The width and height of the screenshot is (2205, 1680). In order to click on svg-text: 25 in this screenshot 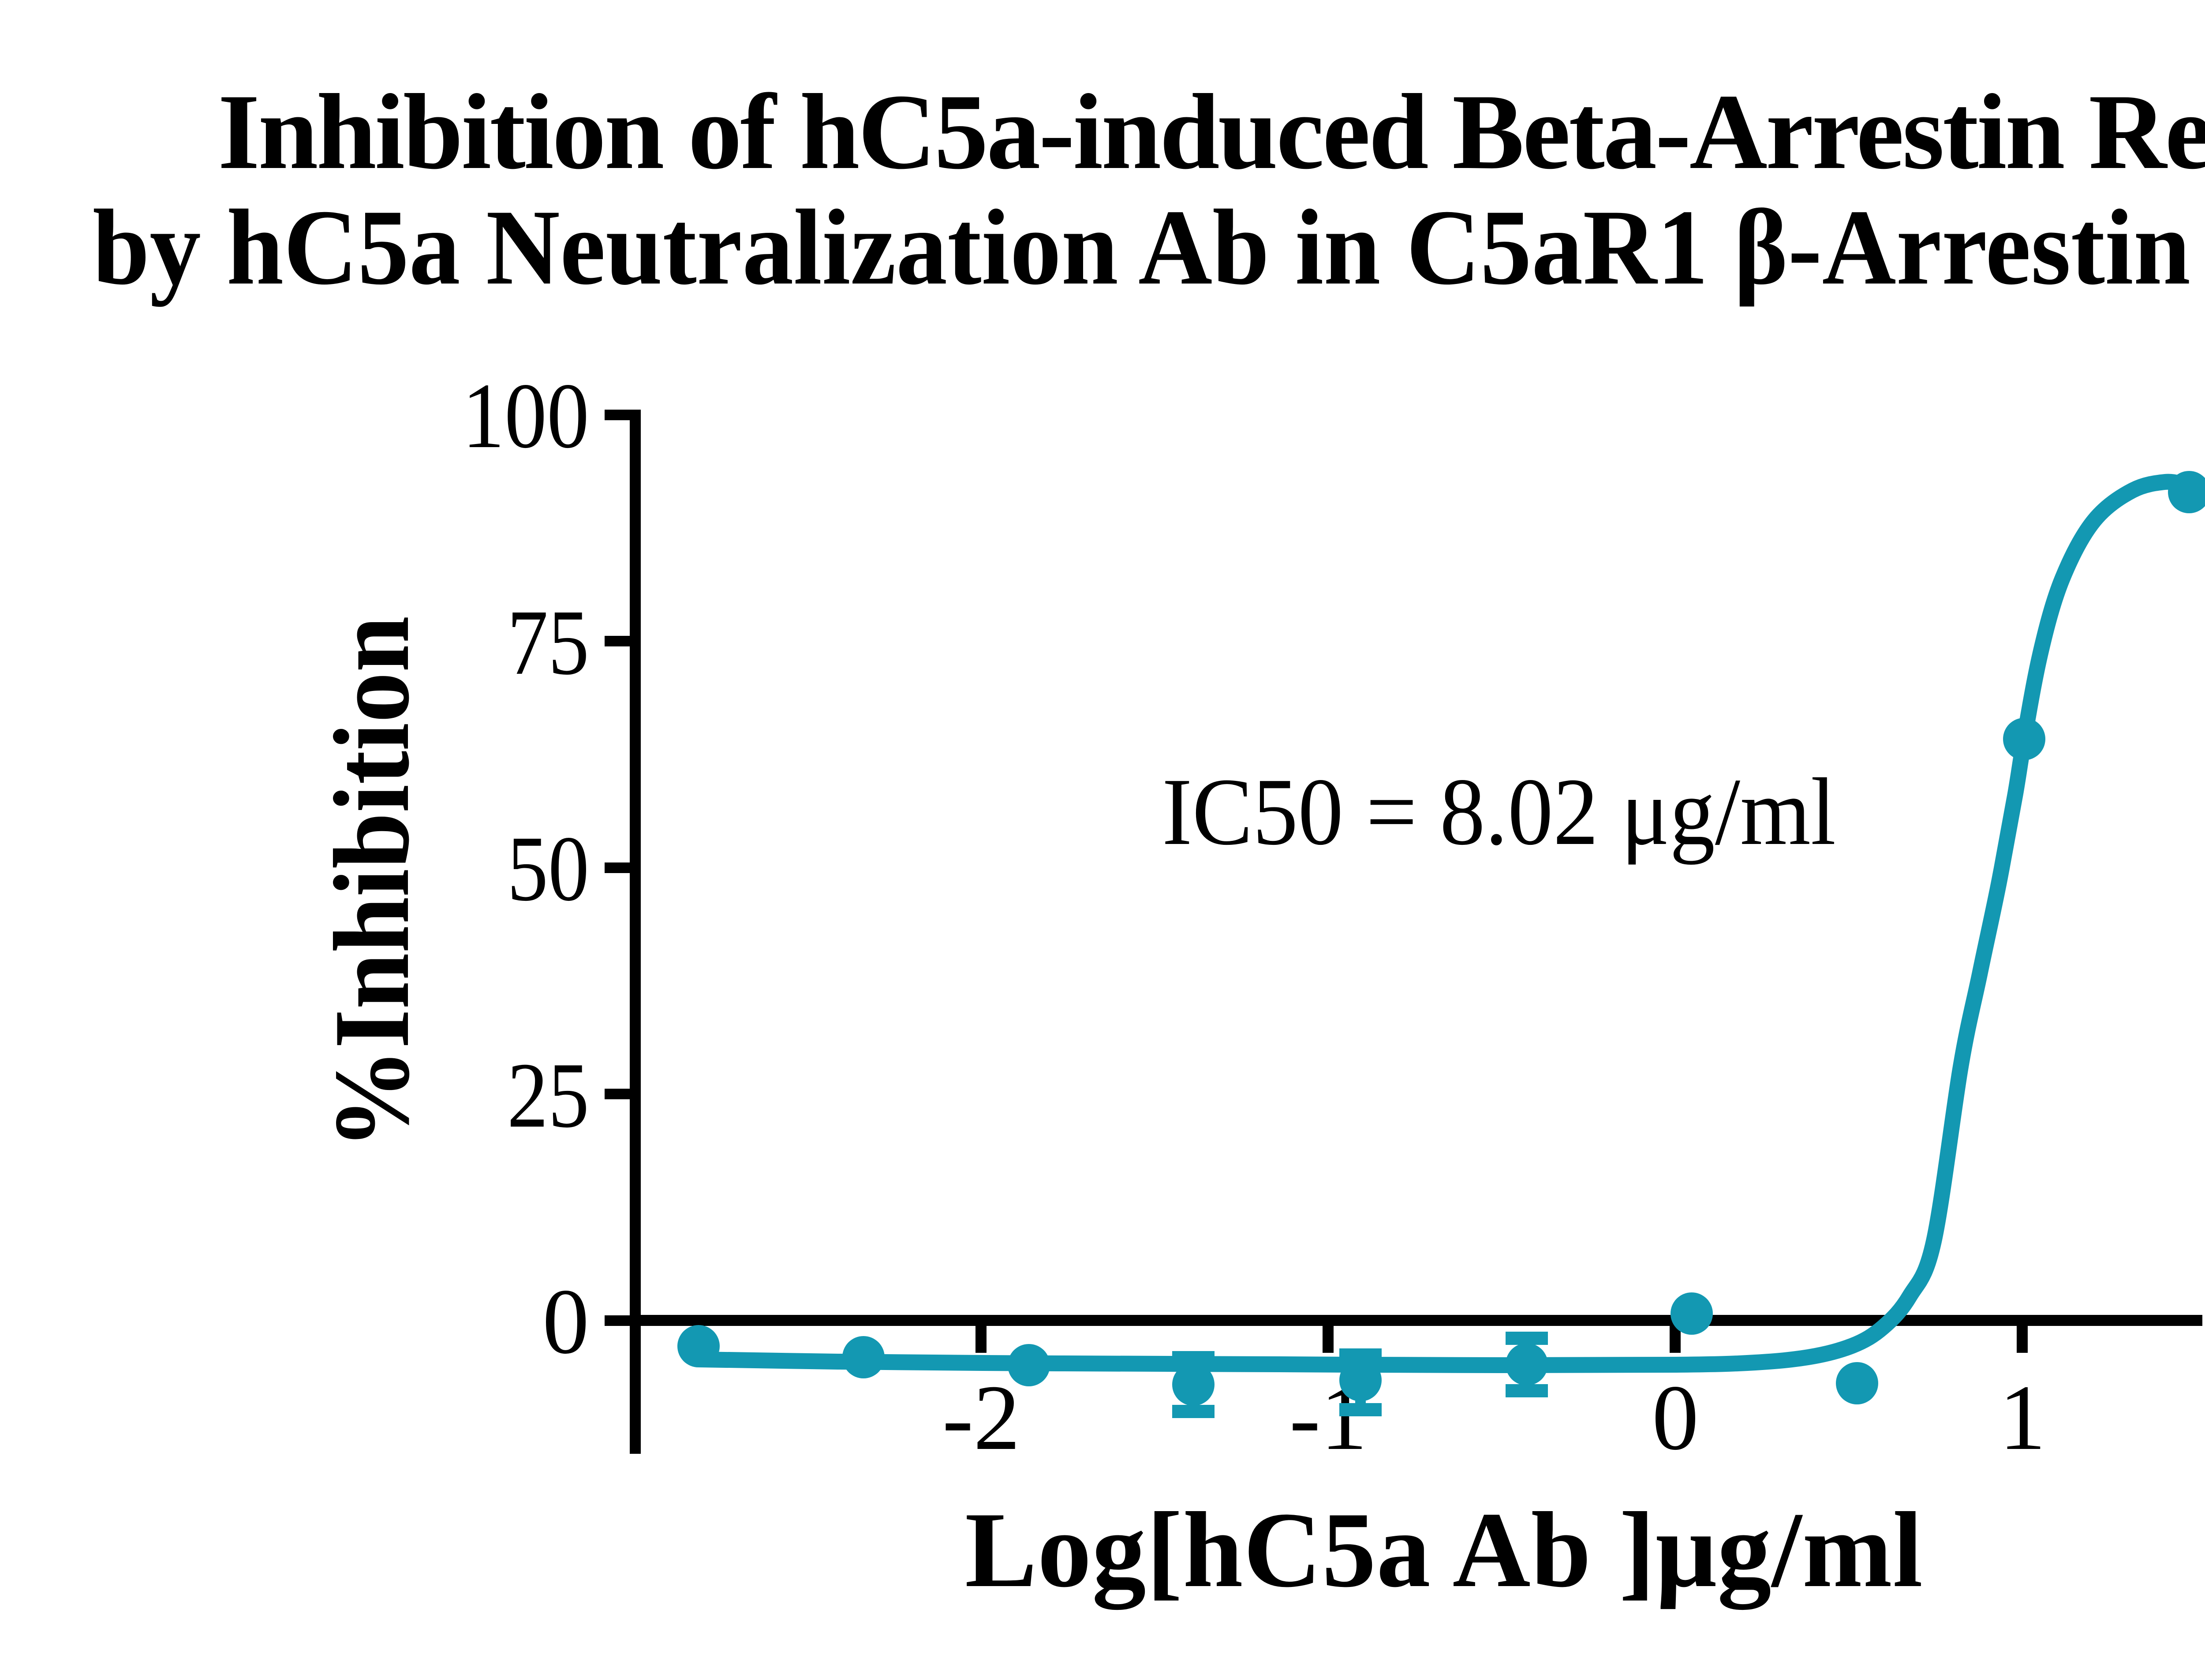, I will do `click(548, 1095)`.